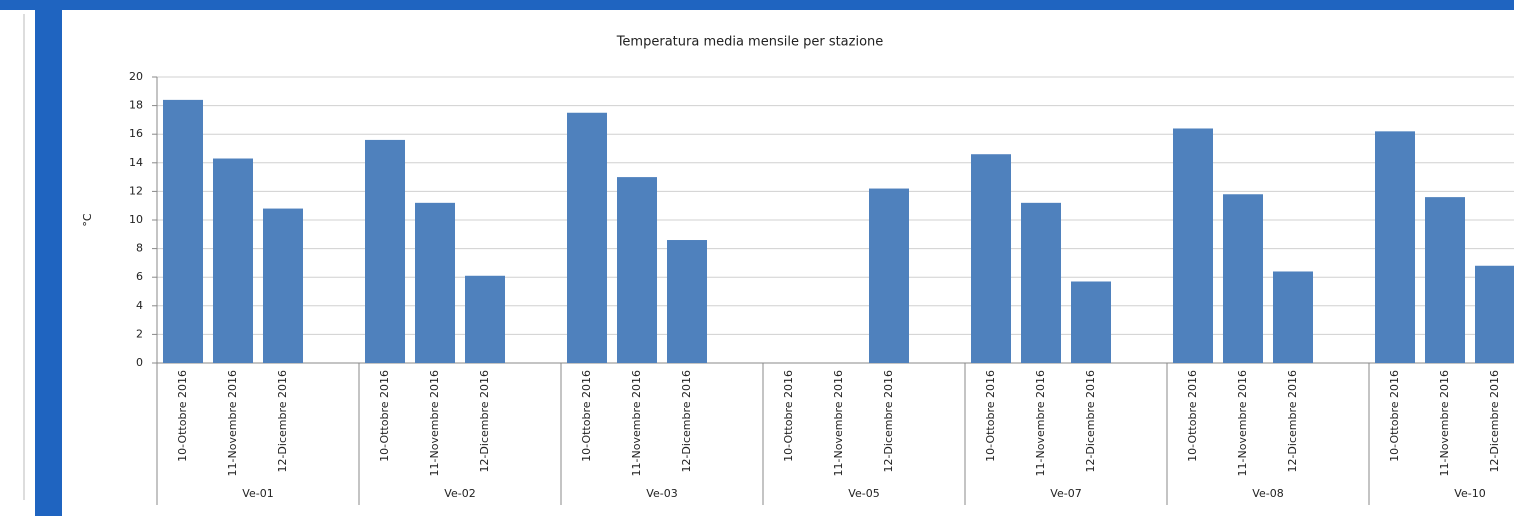  What do you see at coordinates (459, 493) in the screenshot?
I see `group-label: Ve-02` at bounding box center [459, 493].